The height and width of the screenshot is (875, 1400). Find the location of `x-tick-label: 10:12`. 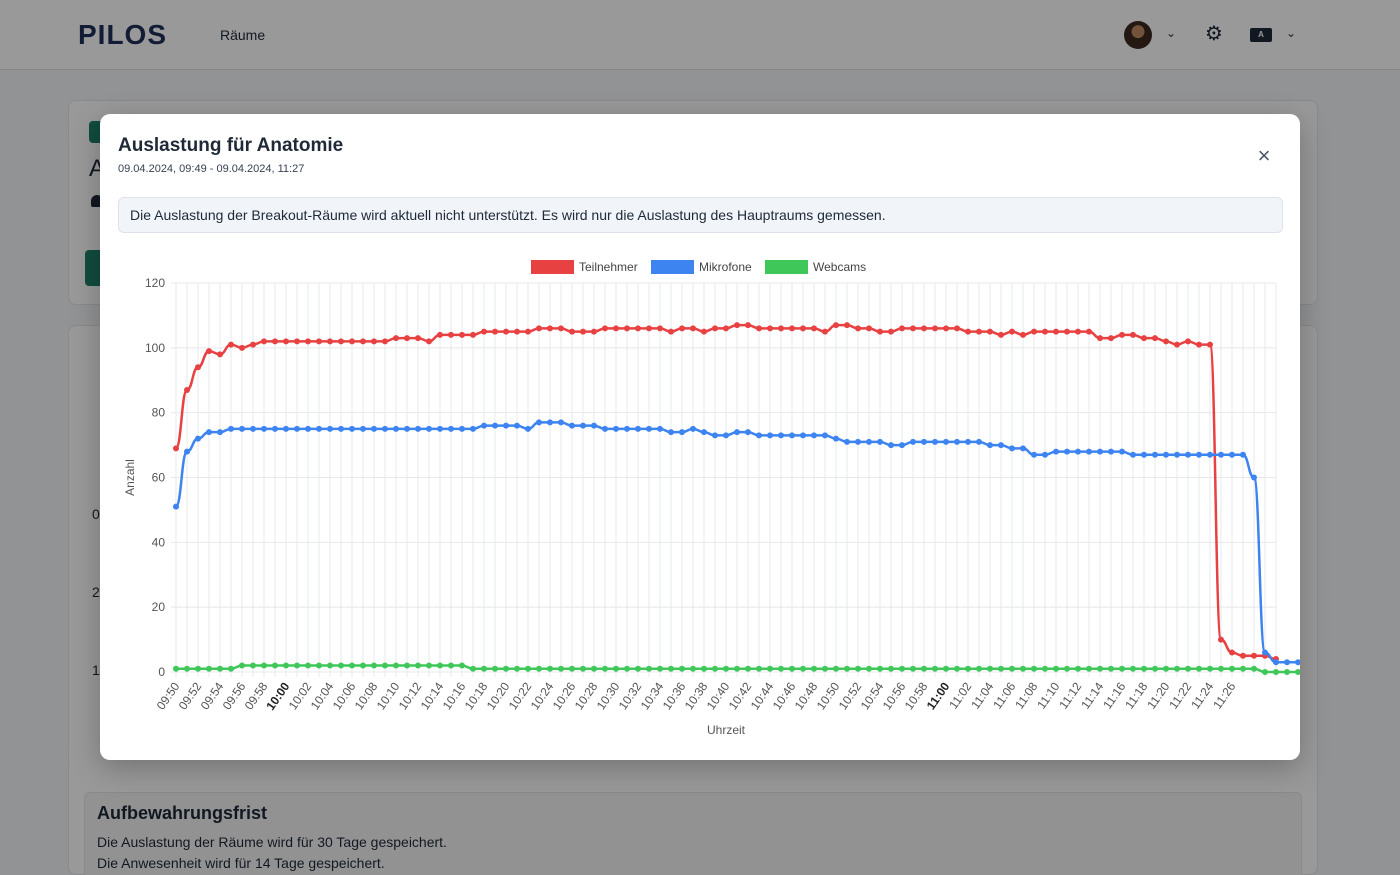

x-tick-label: 10:12 is located at coordinates (410, 695).